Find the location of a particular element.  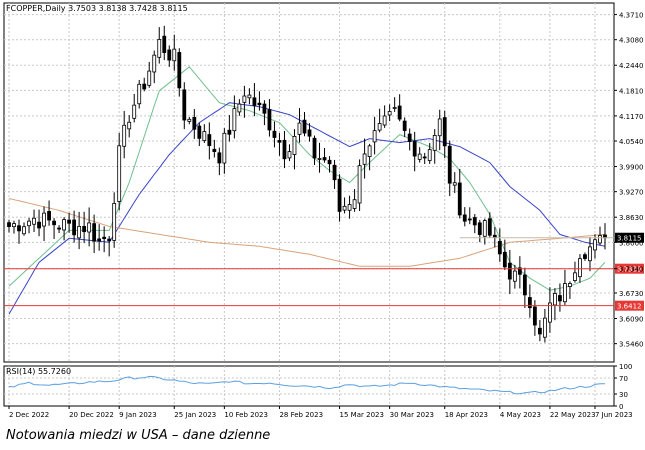

y-tick-label: 4.3710 is located at coordinates (631, 16).